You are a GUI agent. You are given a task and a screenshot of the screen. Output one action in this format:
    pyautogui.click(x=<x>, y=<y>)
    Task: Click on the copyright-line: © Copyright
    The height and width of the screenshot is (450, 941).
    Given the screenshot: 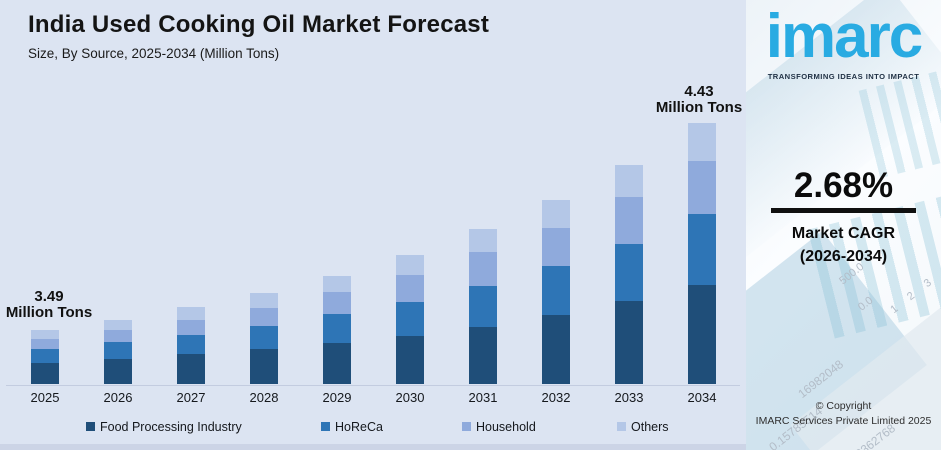 What is the action you would take?
    pyautogui.click(x=843, y=406)
    